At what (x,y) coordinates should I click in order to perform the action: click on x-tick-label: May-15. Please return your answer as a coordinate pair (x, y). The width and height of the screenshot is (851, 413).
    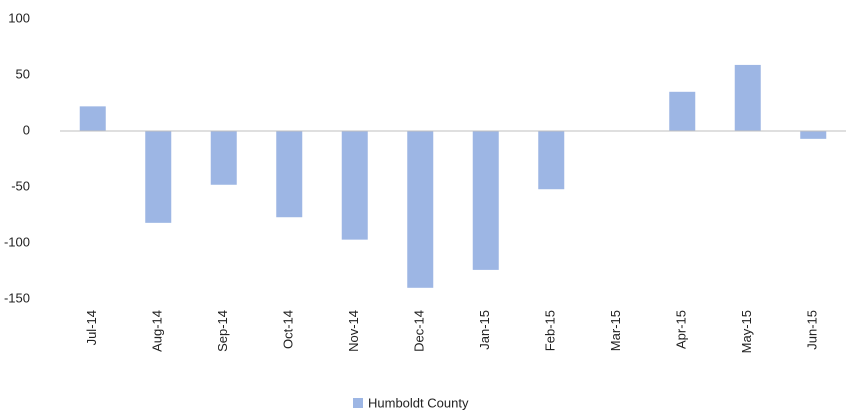
    Looking at the image, I should click on (746, 331).